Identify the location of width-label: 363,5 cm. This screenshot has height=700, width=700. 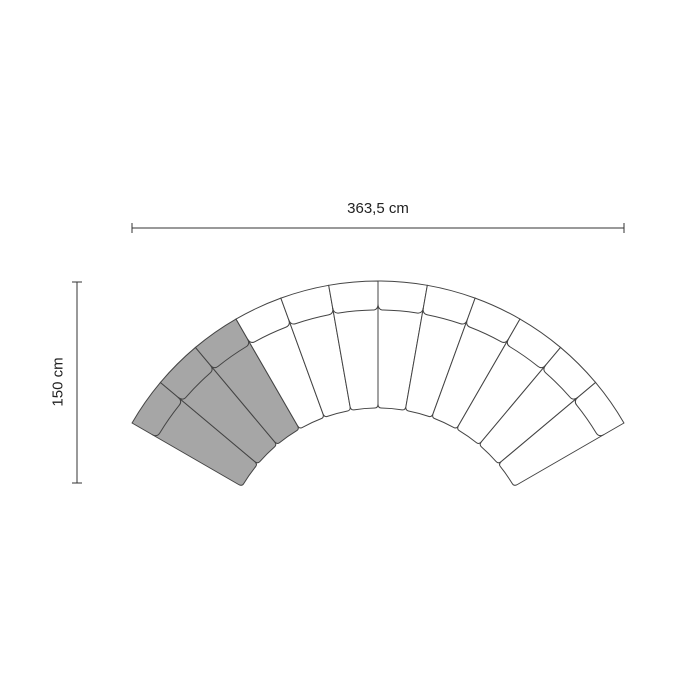
(378, 208).